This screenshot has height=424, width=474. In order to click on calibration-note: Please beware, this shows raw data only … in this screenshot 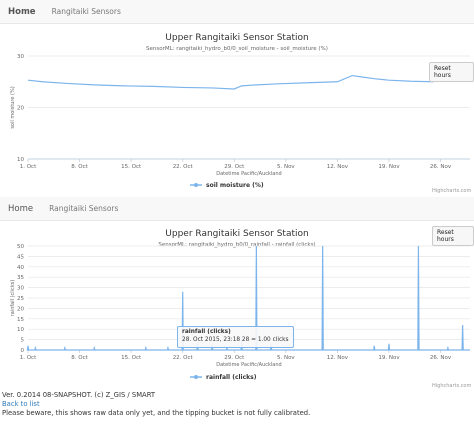, I will do `click(156, 412)`.